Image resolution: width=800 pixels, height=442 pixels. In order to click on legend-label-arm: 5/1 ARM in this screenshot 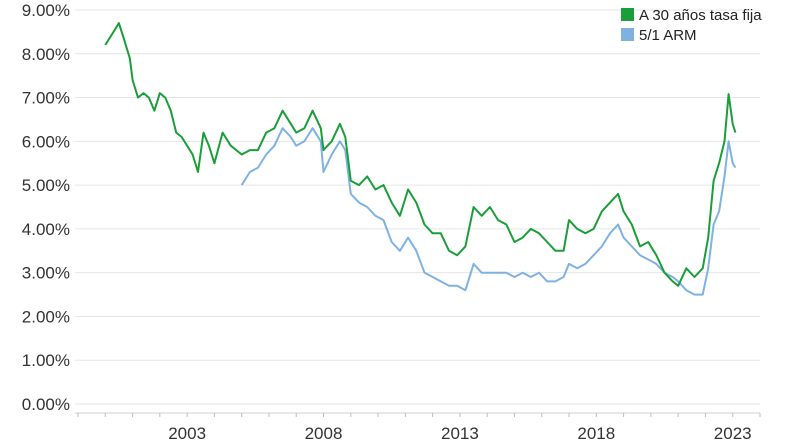, I will do `click(668, 35)`.